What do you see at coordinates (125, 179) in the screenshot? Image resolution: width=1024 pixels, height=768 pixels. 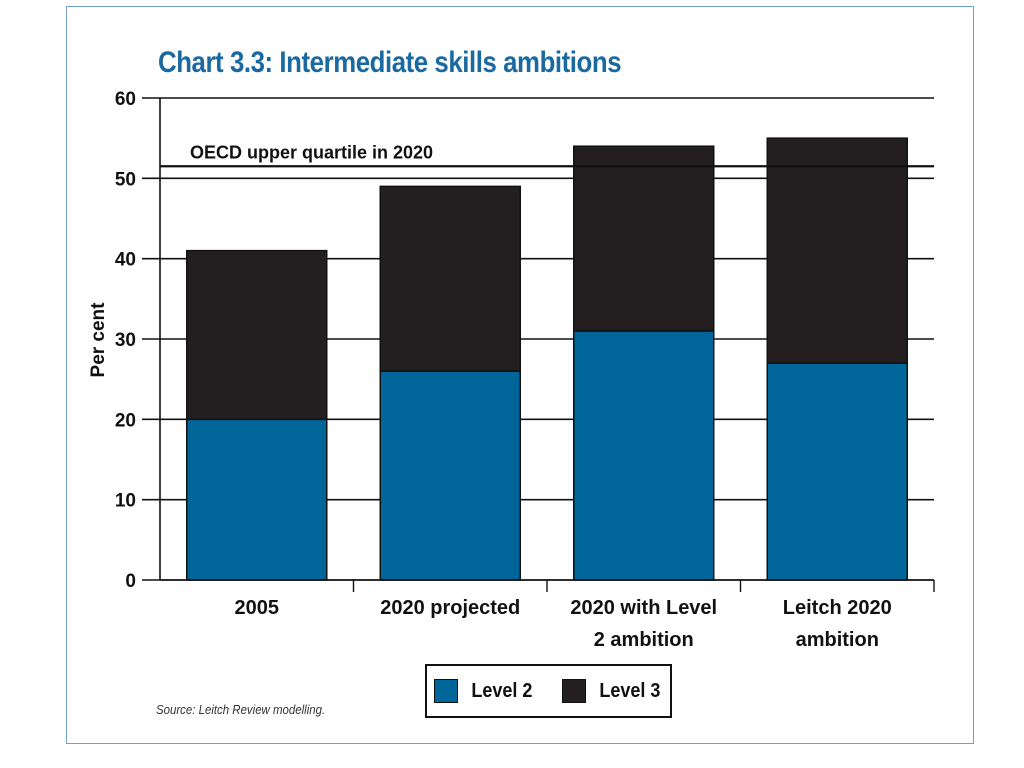 I see `y-tick-label-50: 50` at bounding box center [125, 179].